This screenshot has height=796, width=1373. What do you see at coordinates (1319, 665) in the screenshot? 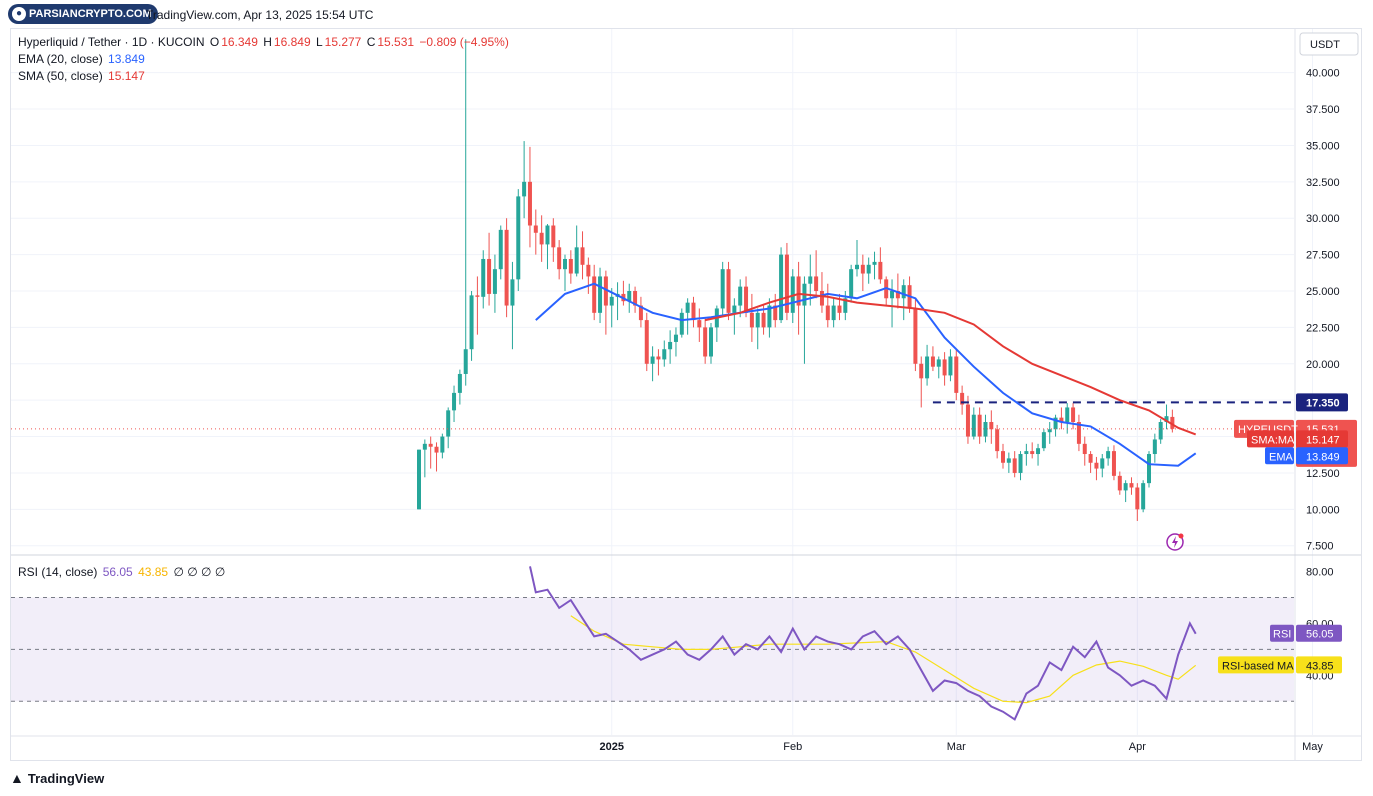
I see `rsi-ma-value-tag` at bounding box center [1319, 665].